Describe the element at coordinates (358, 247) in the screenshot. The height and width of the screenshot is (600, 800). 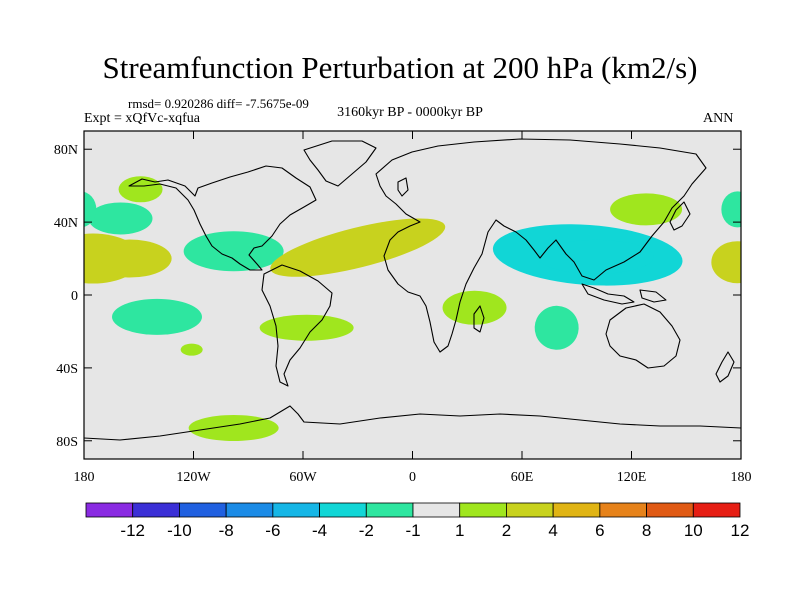
I see `anomaly-core-atlantic-high` at that location.